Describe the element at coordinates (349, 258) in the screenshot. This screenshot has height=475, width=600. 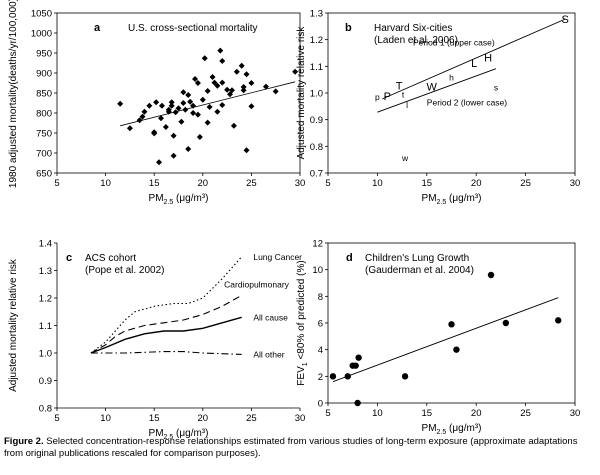
I see `panel-letter: d` at that location.